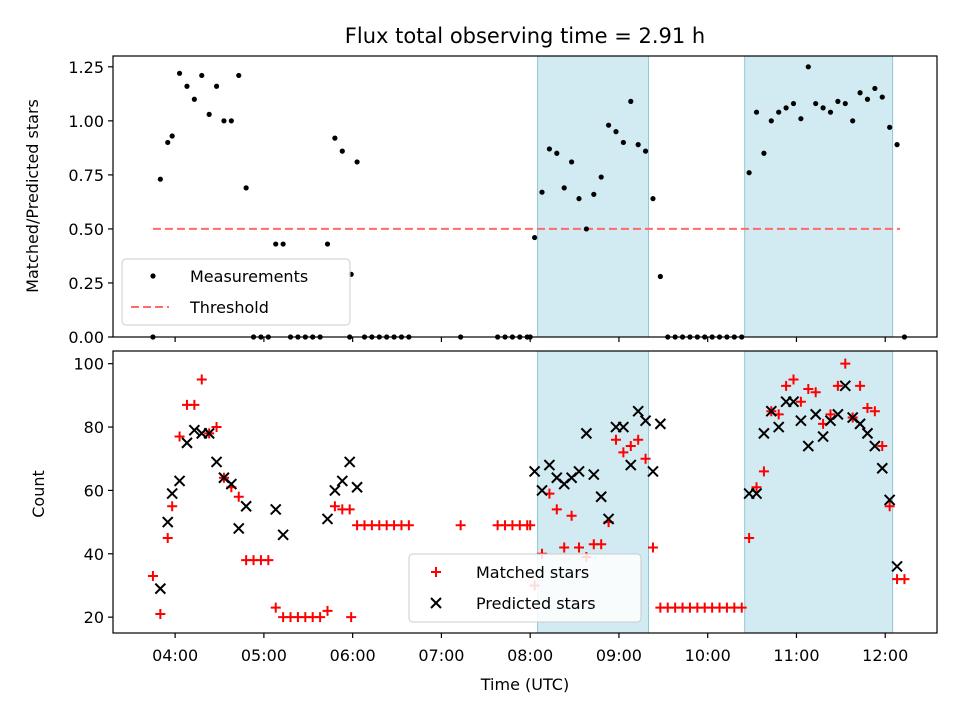 This screenshot has width=960, height=720. I want to click on x-tick-label: 10:00, so click(708, 655).